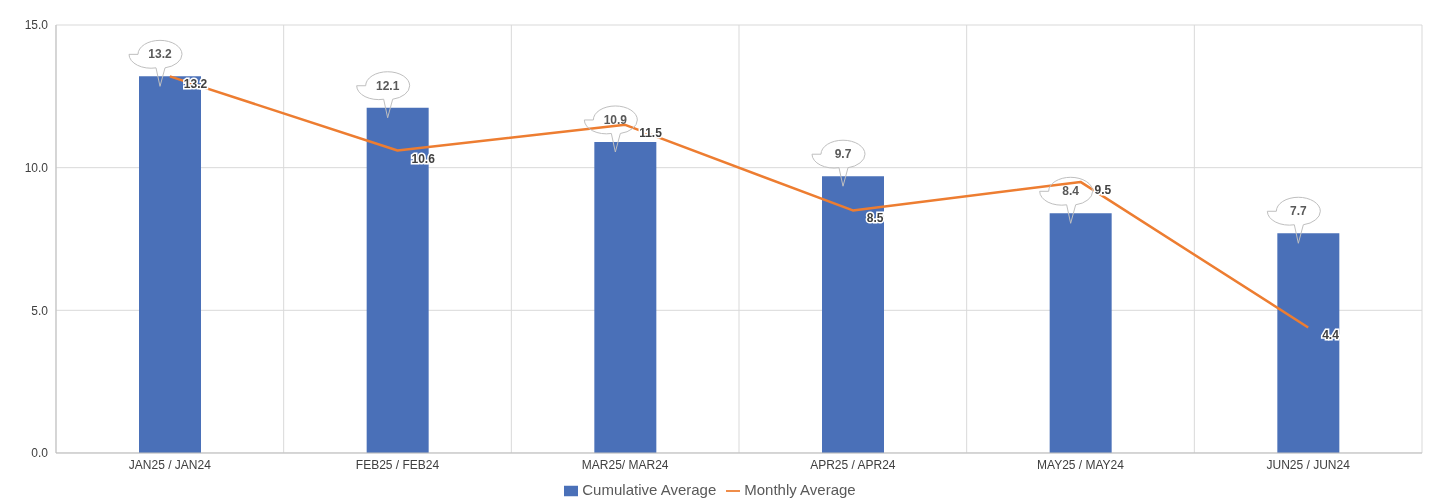 The width and height of the screenshot is (1434, 502). Describe the element at coordinates (800, 489) in the screenshot. I see `legend-label: Monthly Average` at that location.